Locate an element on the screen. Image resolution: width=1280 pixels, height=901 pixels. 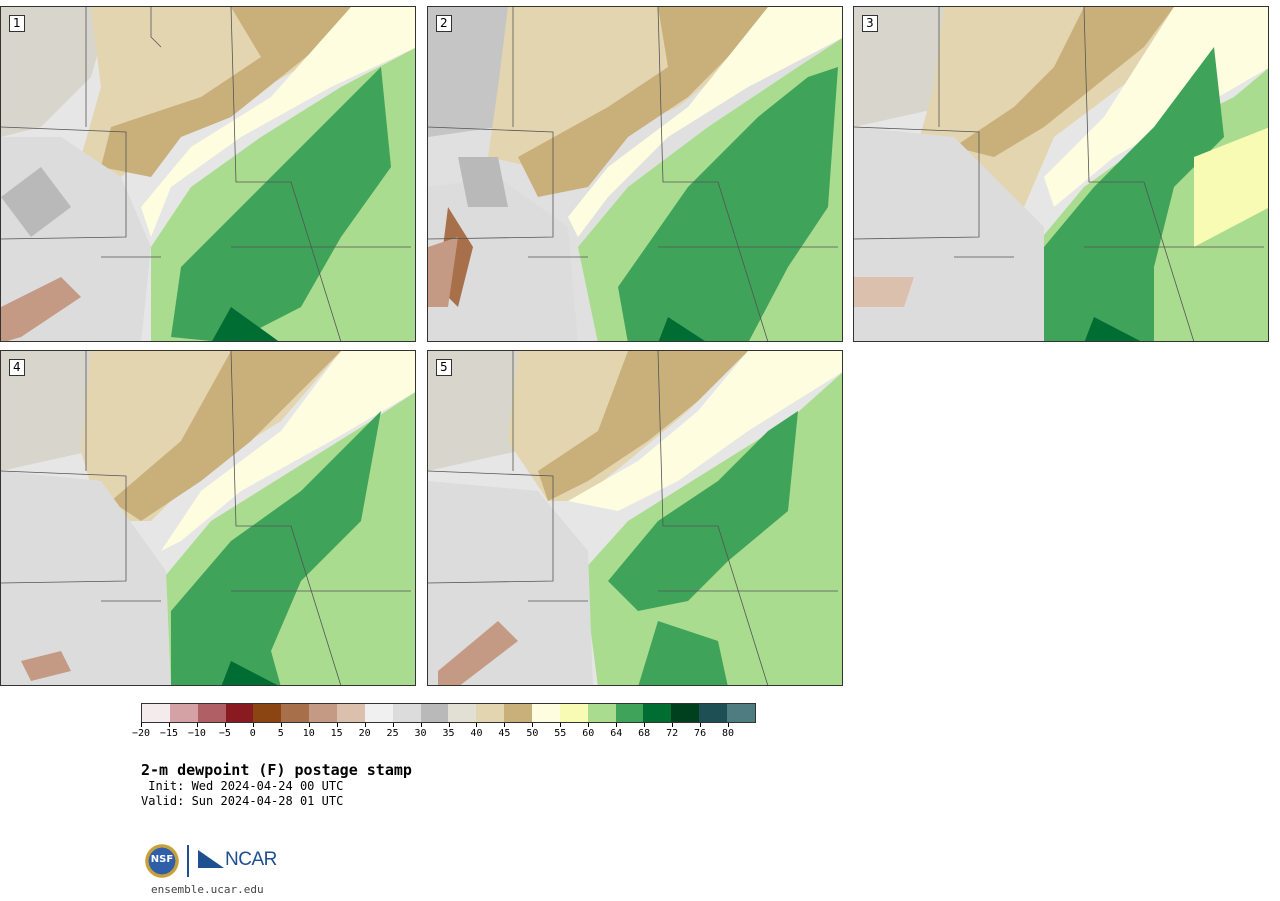
valid-time: Valid: Sun 2024-04-28 01 UTC is located at coordinates (242, 801).